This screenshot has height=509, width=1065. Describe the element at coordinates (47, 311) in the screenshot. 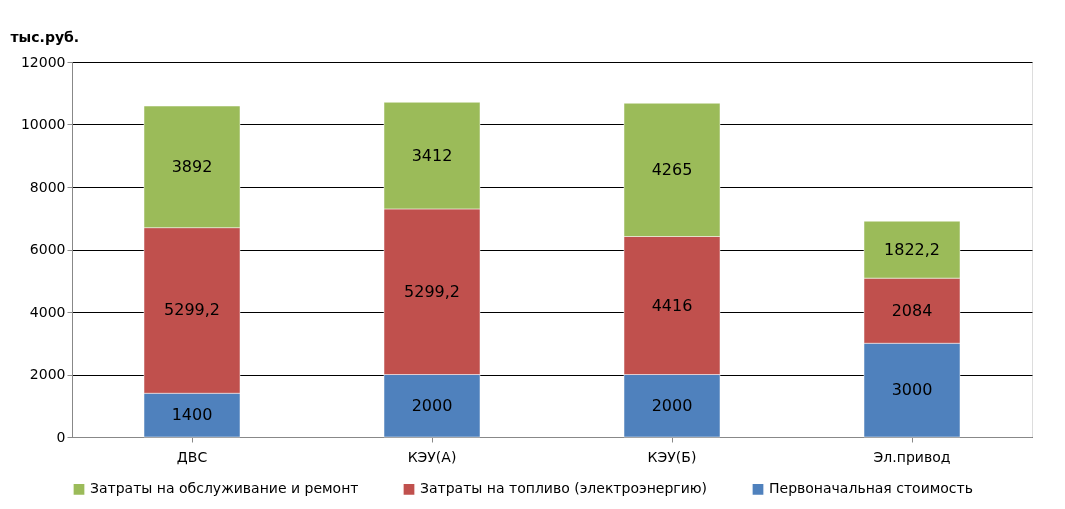

I see `y-tick-label: 4000` at that location.